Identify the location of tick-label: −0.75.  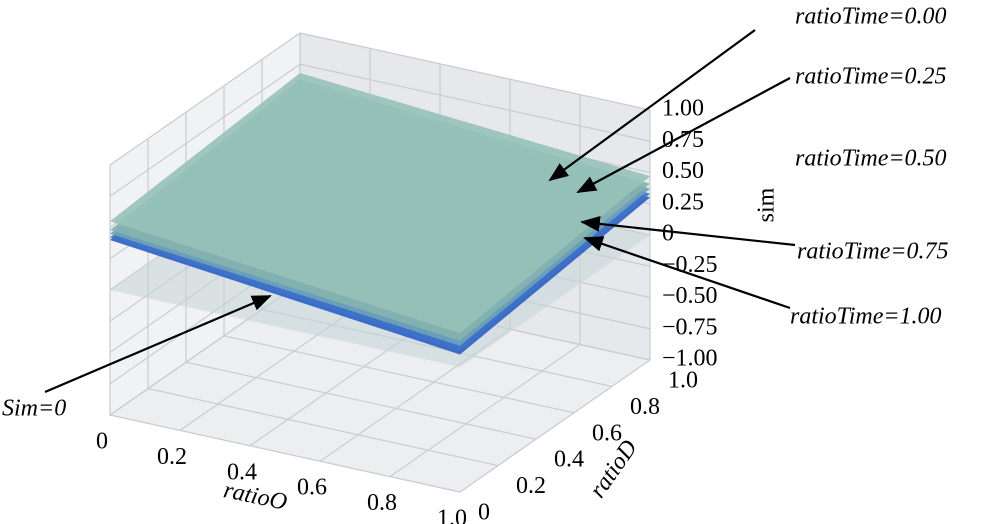
(690, 327).